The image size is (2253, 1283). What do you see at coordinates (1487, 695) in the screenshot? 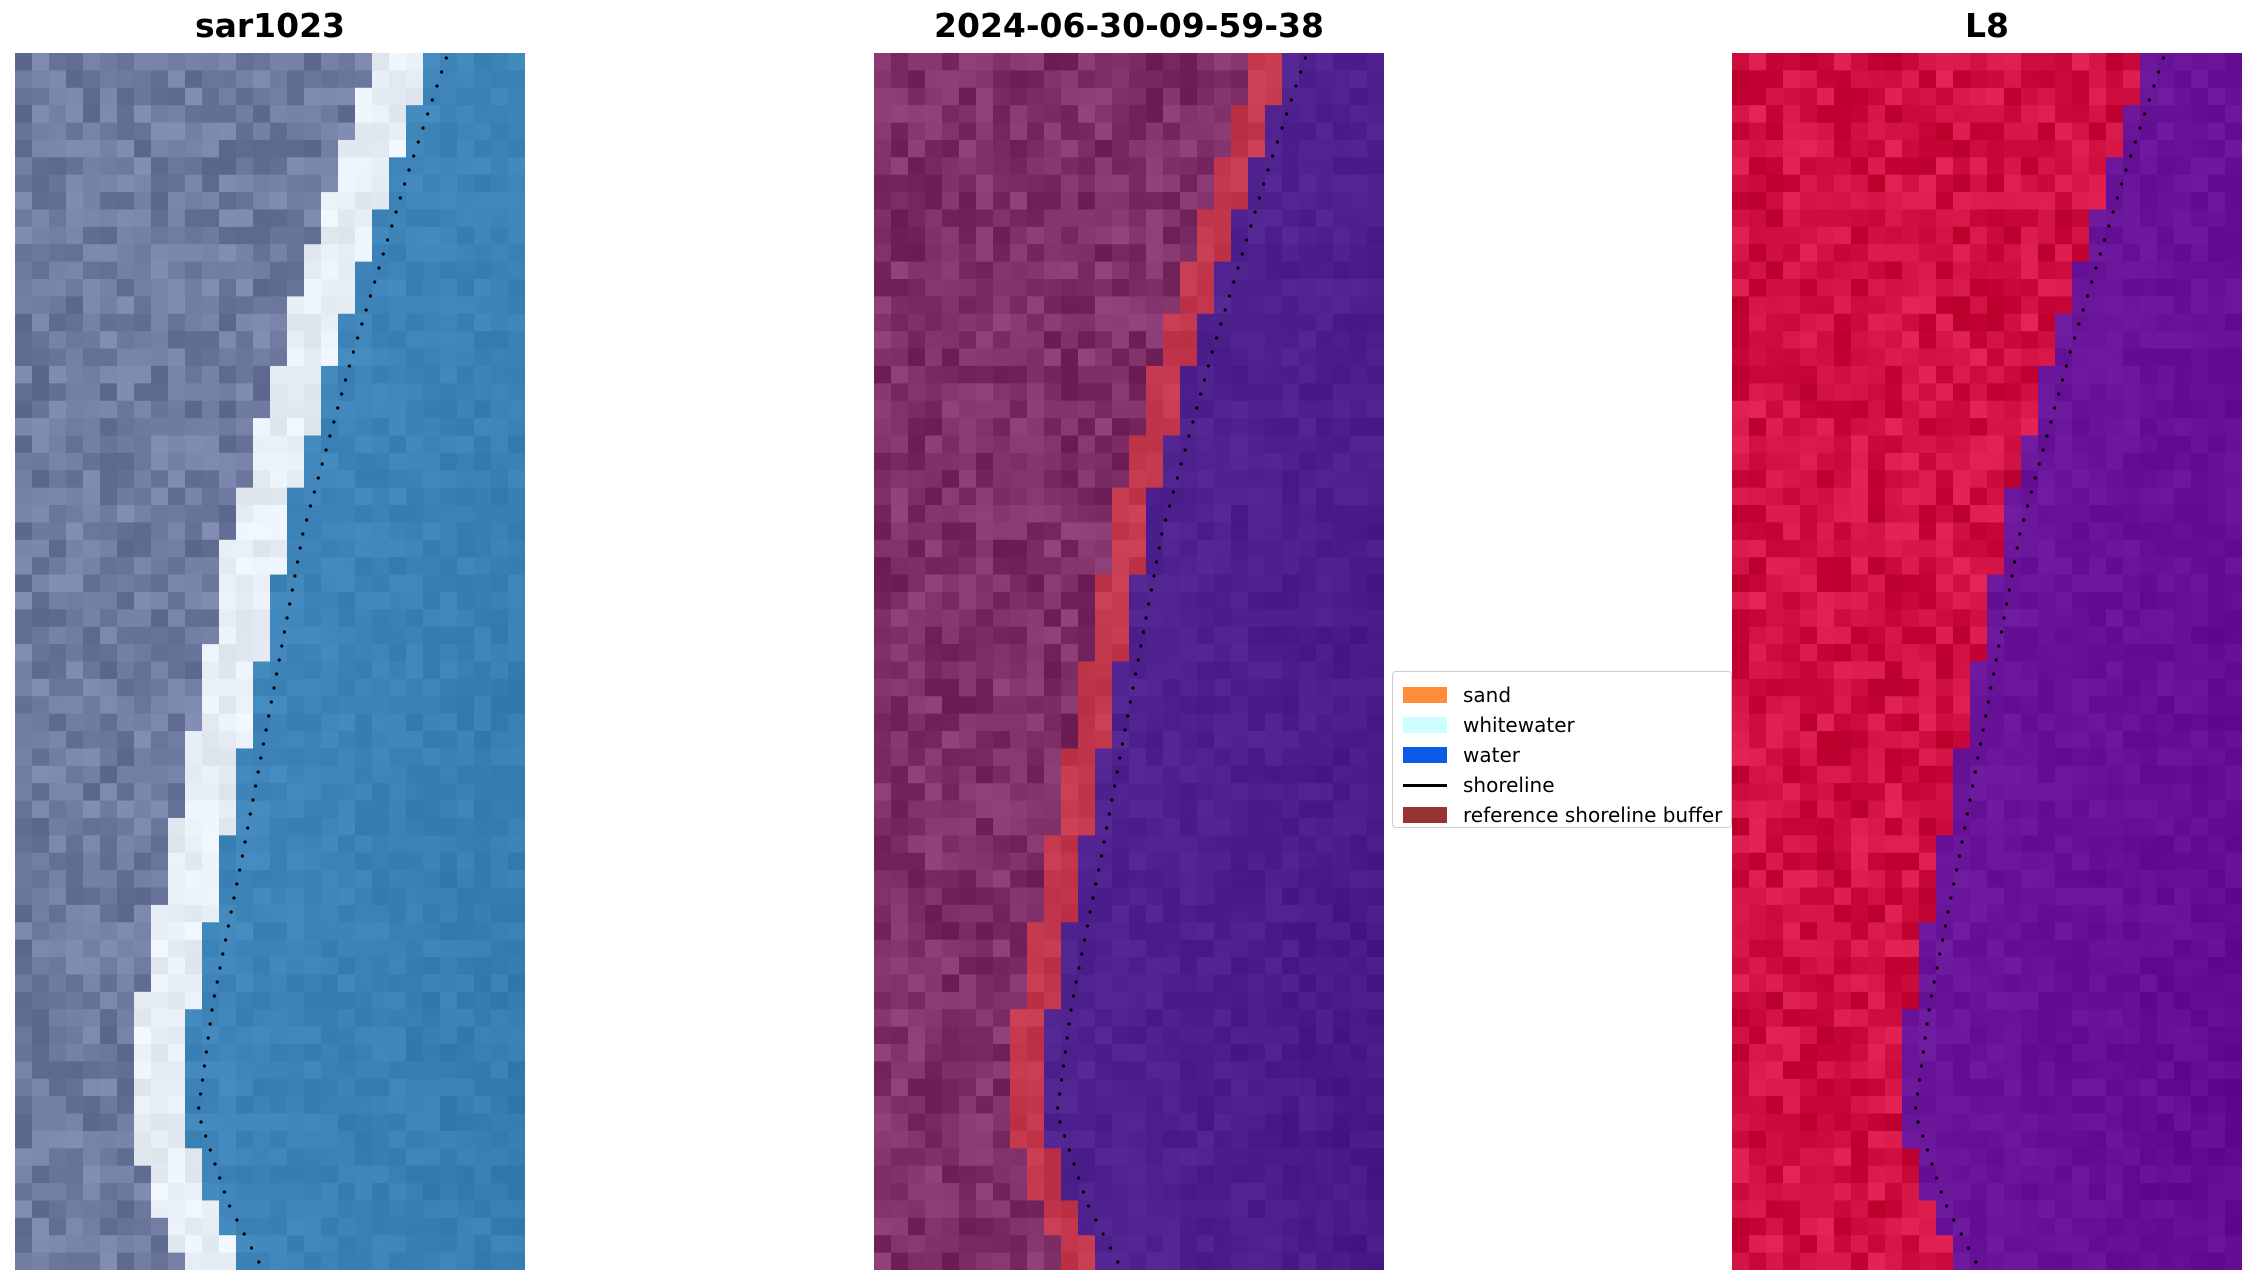
I see `legend-label: sand` at bounding box center [1487, 695].